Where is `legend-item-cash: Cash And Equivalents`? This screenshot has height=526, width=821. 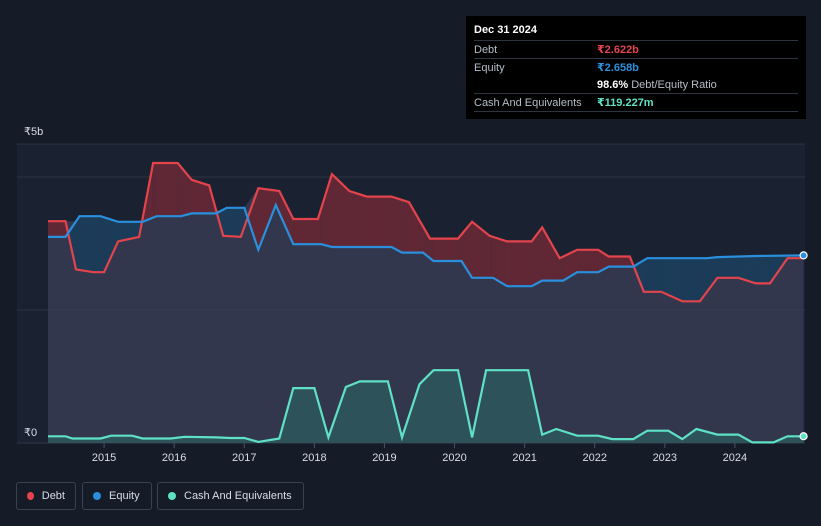 legend-item-cash: Cash And Equivalents is located at coordinates (230, 496).